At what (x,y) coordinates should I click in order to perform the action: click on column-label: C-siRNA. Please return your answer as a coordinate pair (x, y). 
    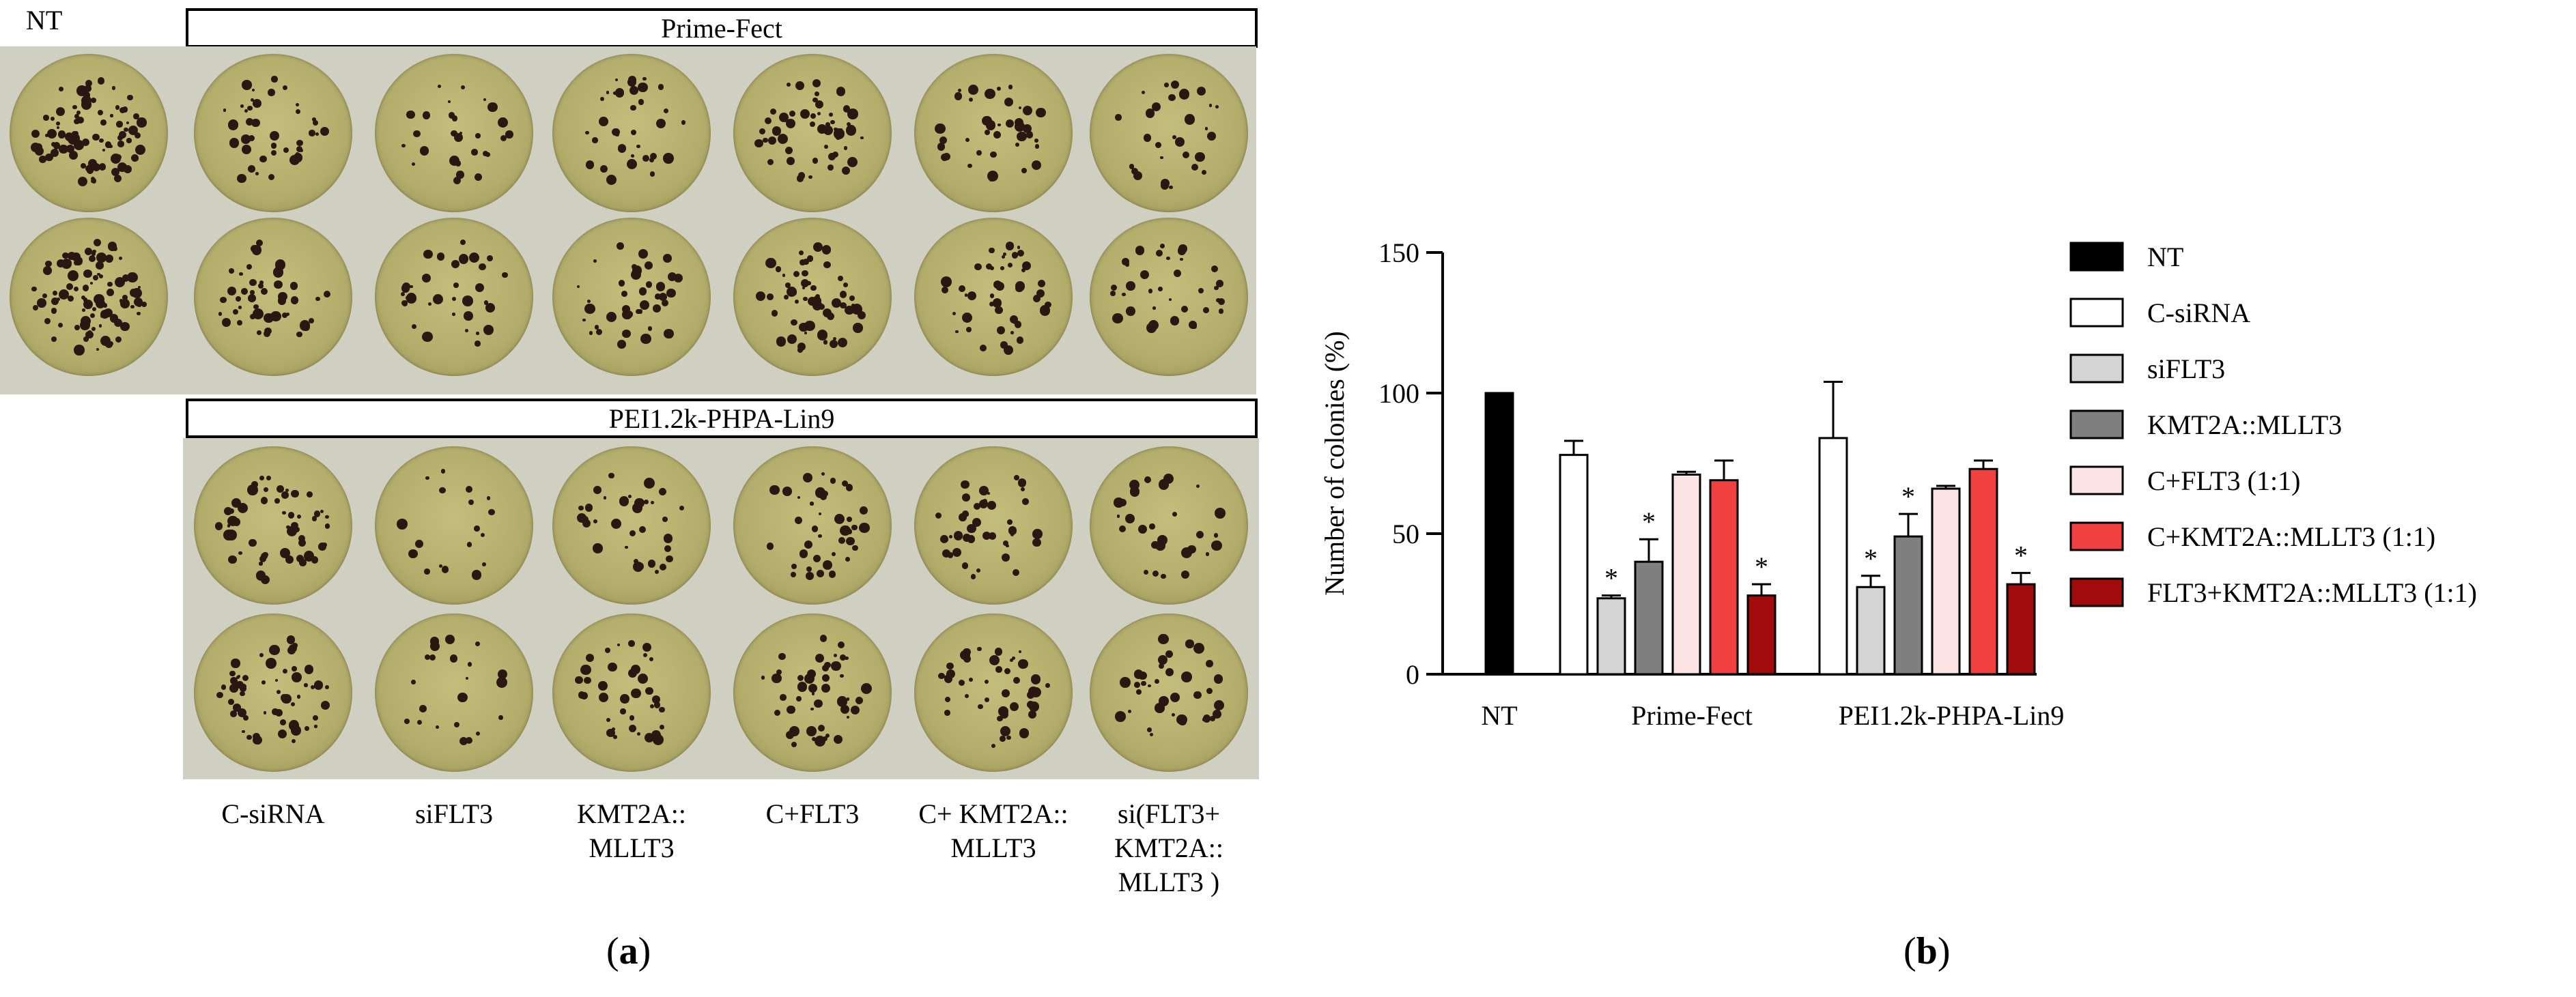
    Looking at the image, I should click on (273, 813).